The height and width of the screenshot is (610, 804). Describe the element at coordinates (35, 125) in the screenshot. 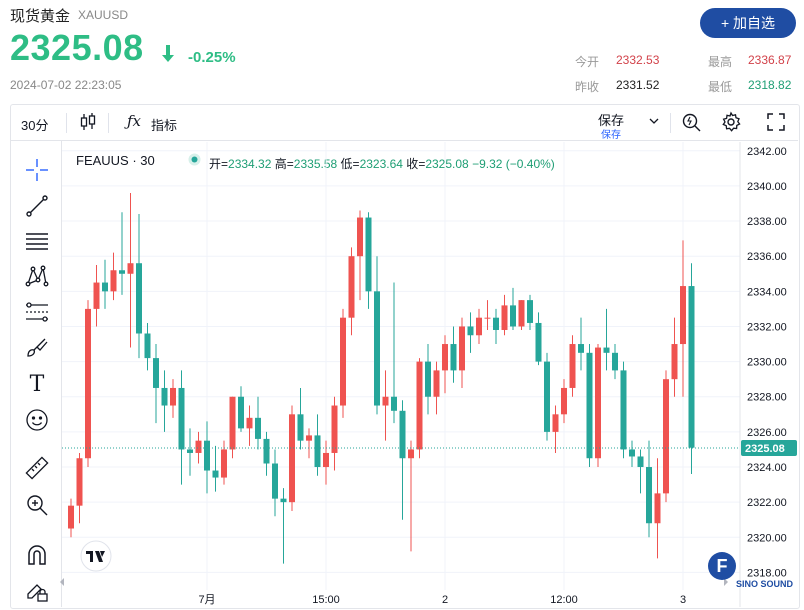

I see `interval-selector: 30分` at that location.